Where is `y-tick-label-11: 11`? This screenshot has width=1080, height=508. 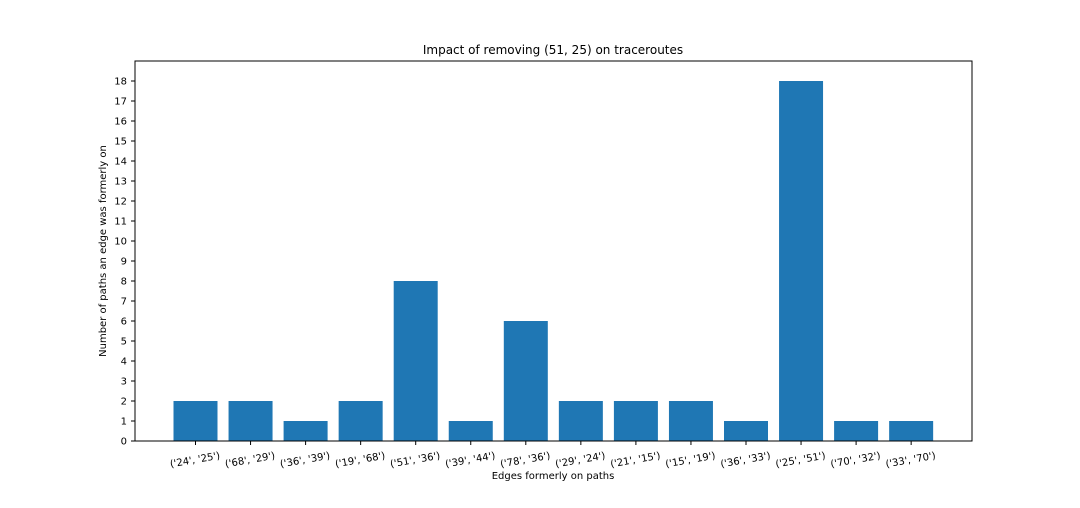 y-tick-label-11: 11 is located at coordinates (120, 222).